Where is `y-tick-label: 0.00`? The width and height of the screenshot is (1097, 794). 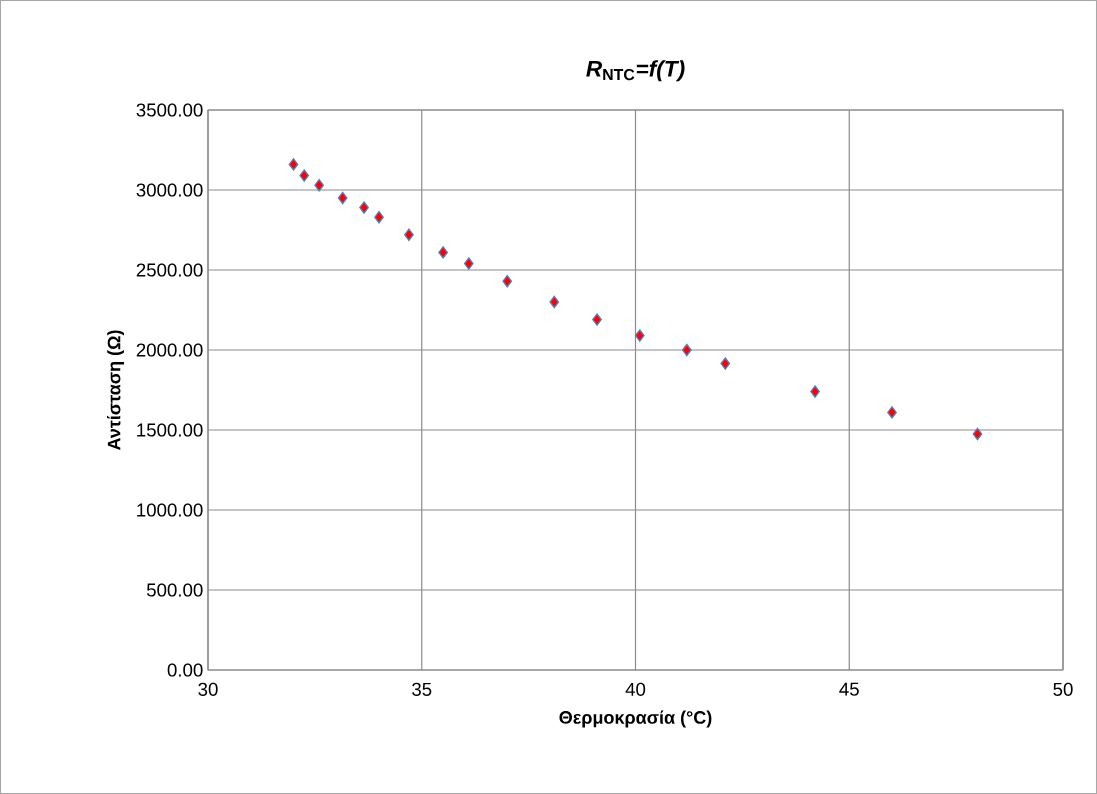
y-tick-label: 0.00 is located at coordinates (185, 670).